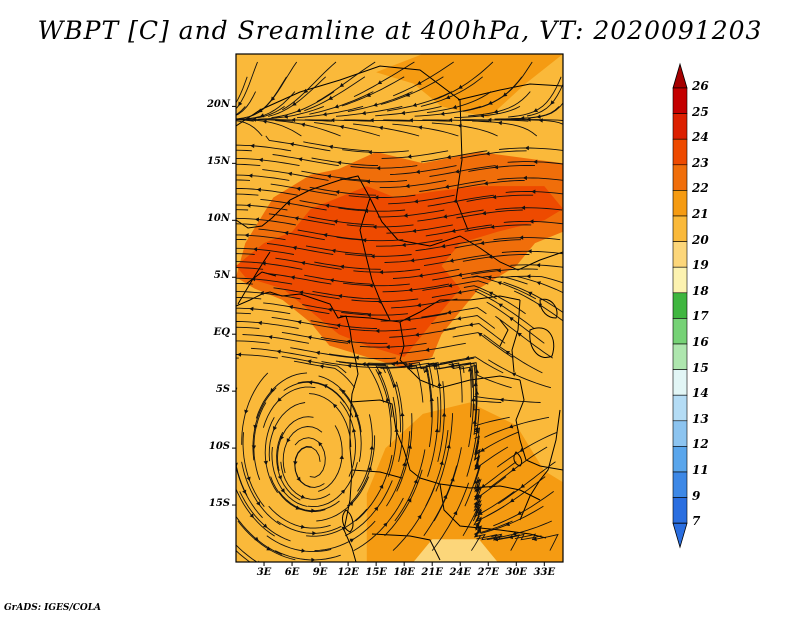  Describe the element at coordinates (221, 276) in the screenshot. I see `y-tick-label: 5N` at that location.